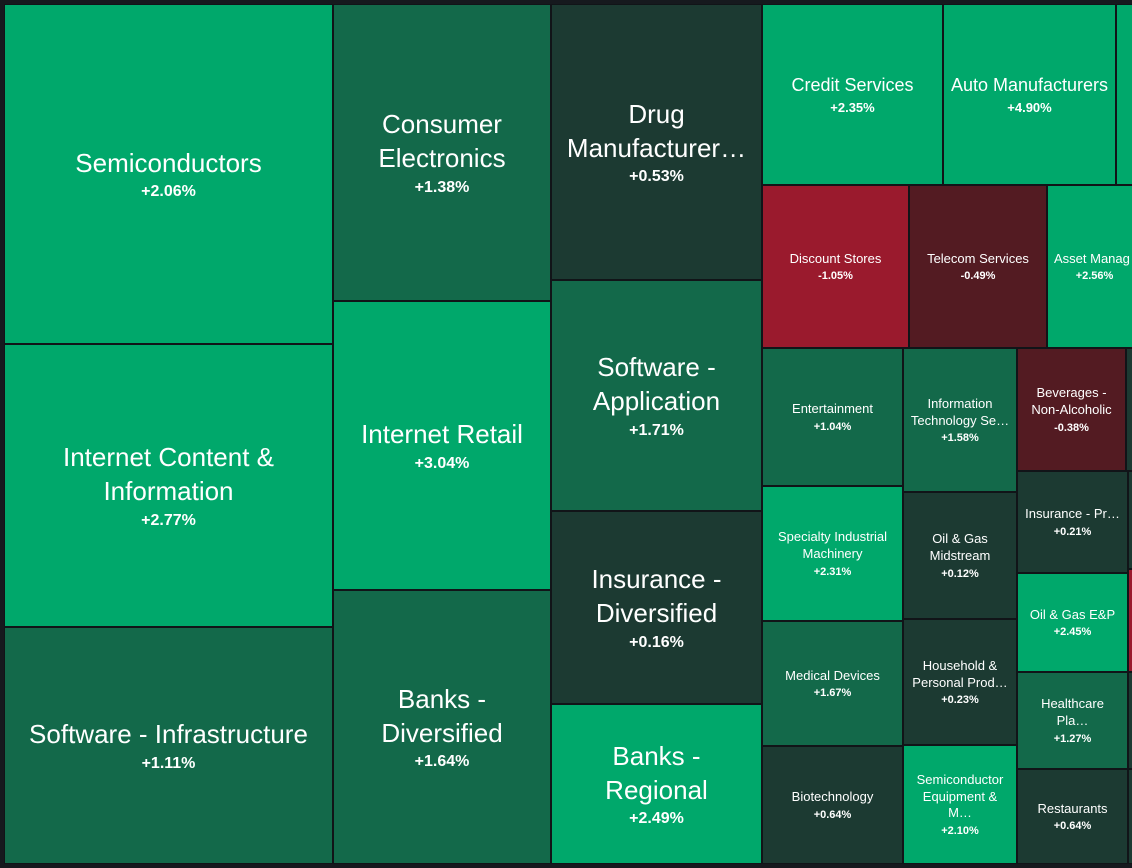 This screenshot has height=868, width=1132. I want to click on tile-auto-manufacturers: Auto Manufacturers +4.90%, so click(1029, 94).